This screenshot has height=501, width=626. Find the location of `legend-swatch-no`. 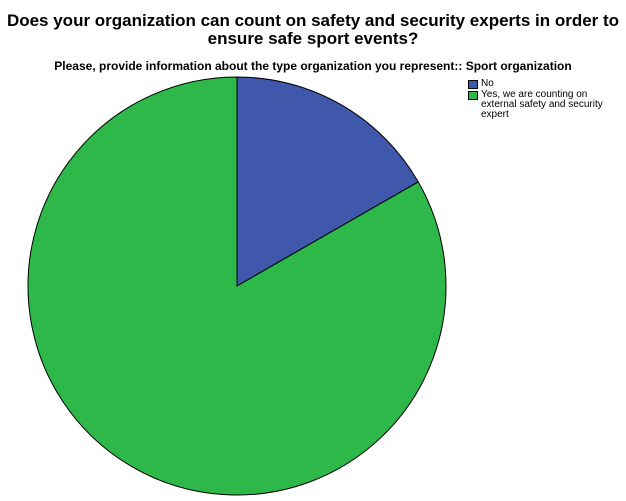

legend-swatch-no is located at coordinates (473, 84).